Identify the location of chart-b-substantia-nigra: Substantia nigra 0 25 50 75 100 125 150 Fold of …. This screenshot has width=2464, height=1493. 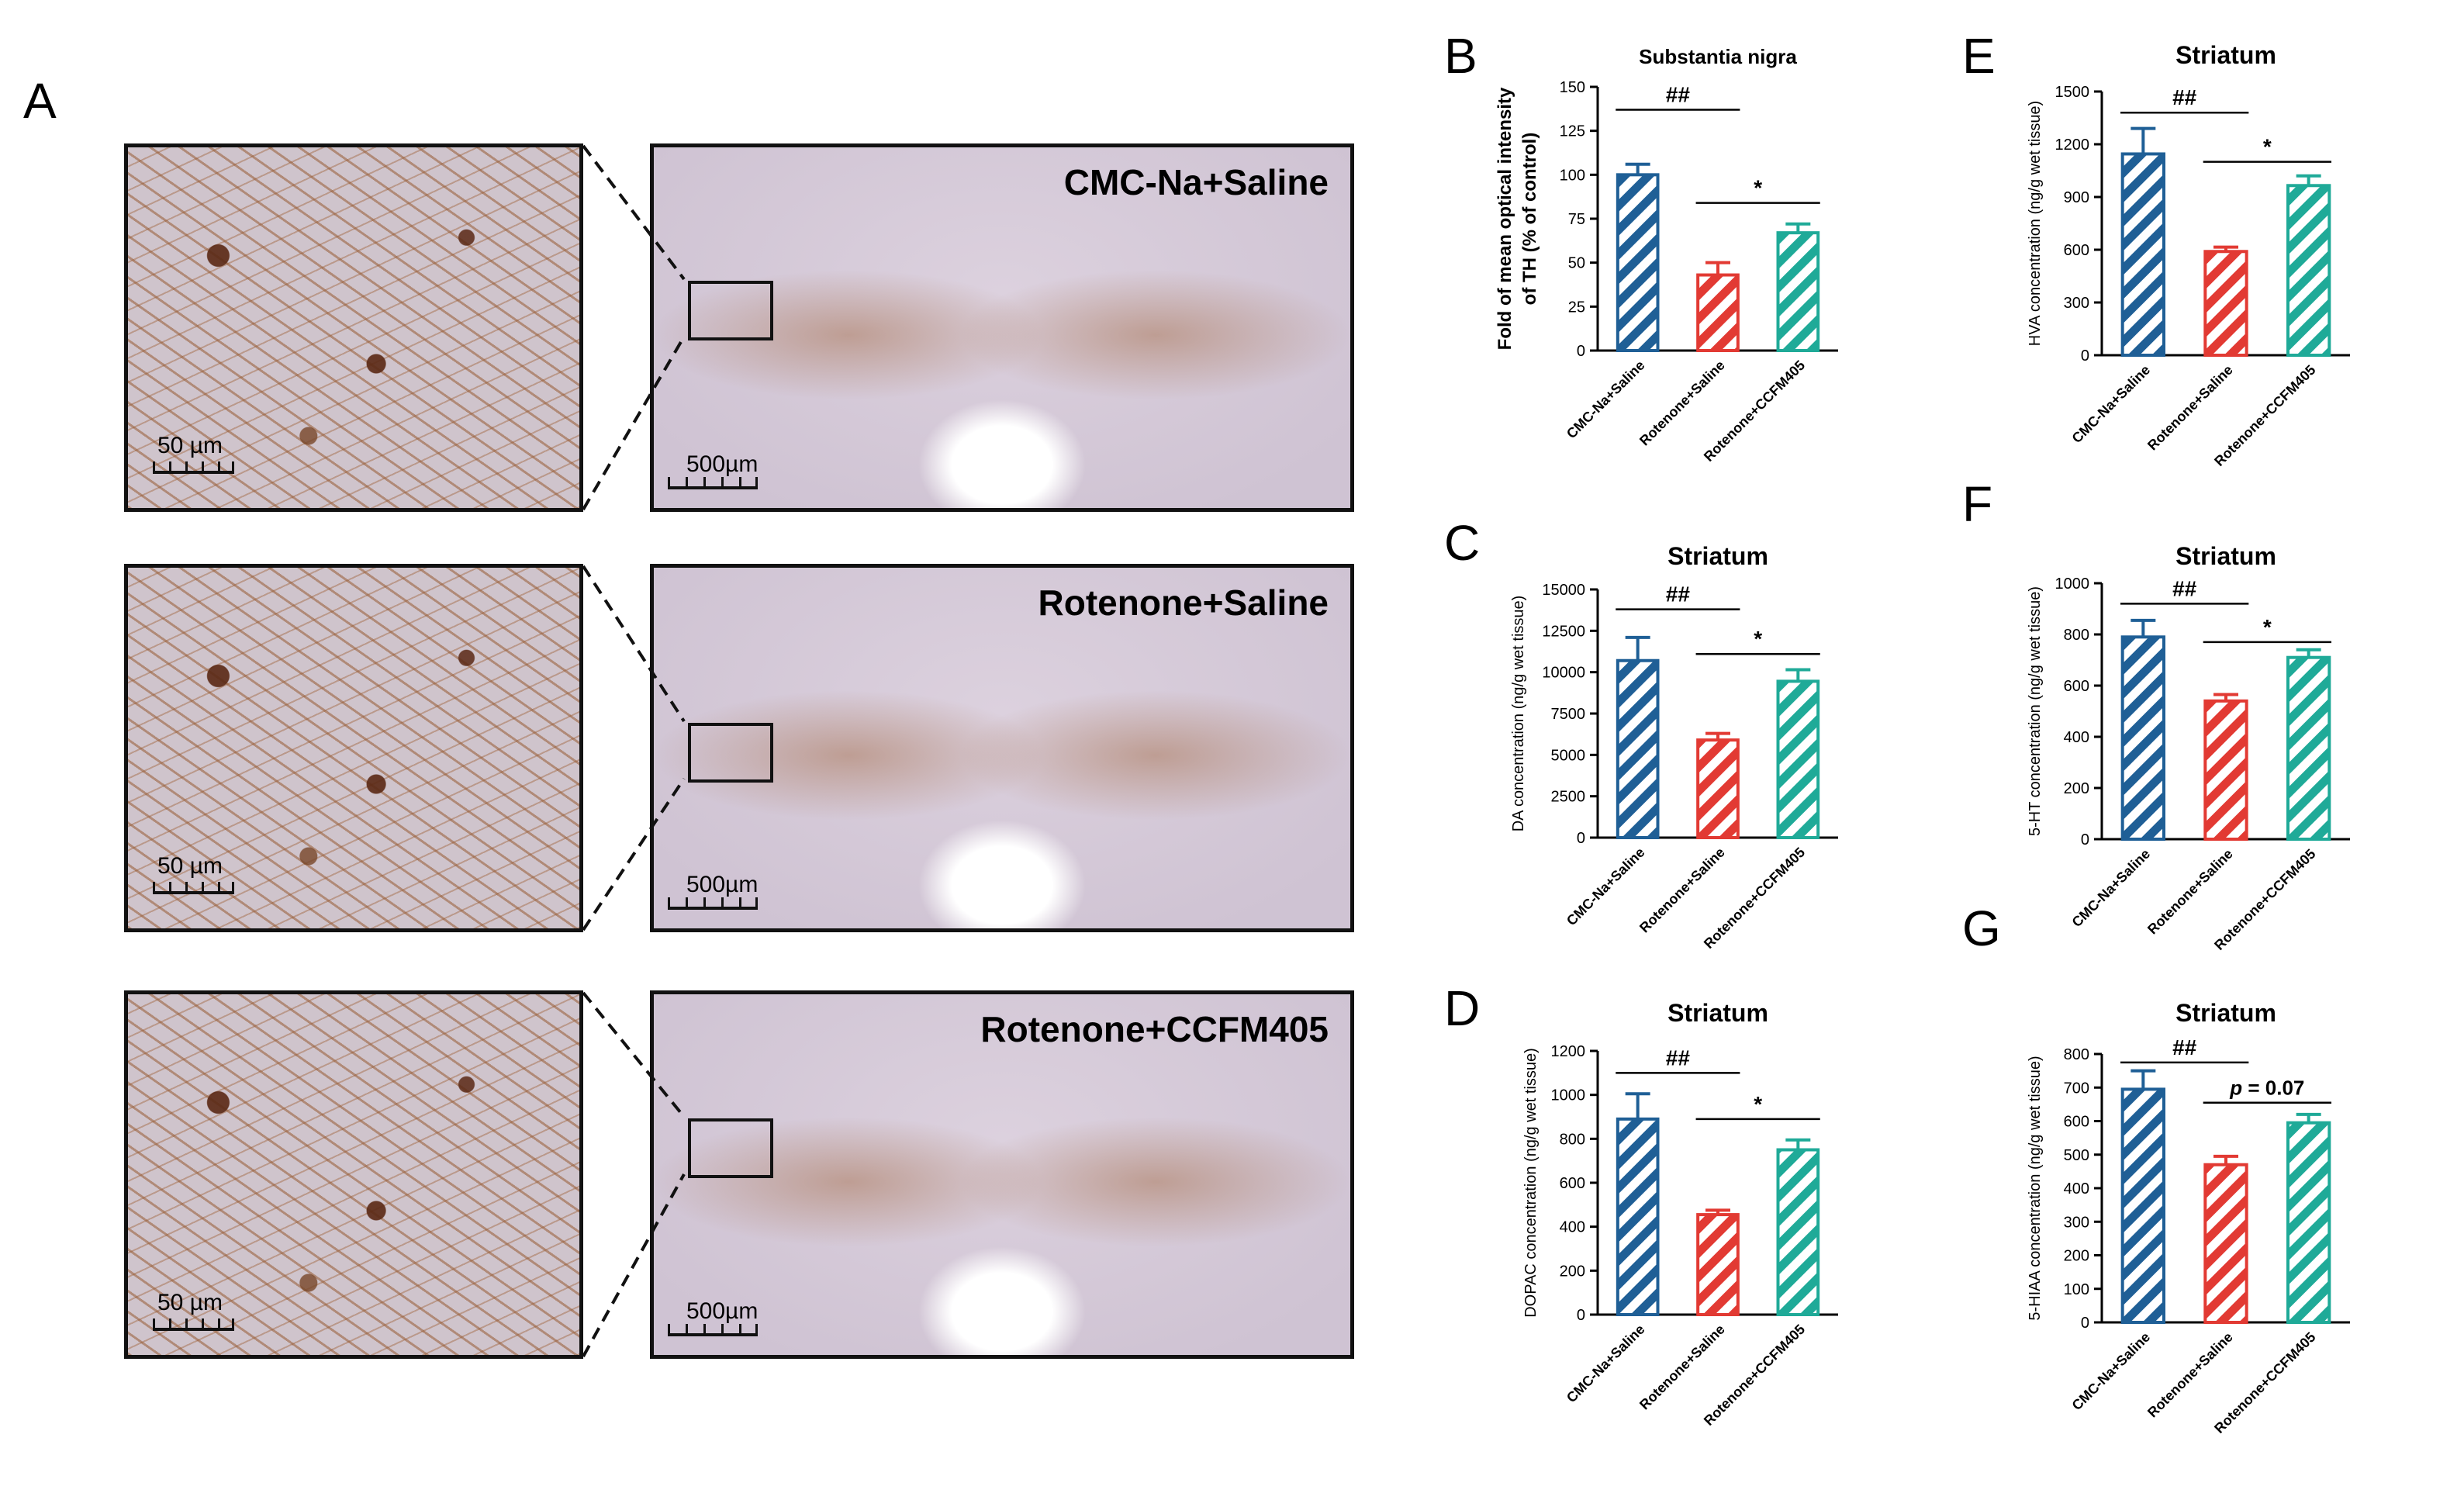
(1666, 255).